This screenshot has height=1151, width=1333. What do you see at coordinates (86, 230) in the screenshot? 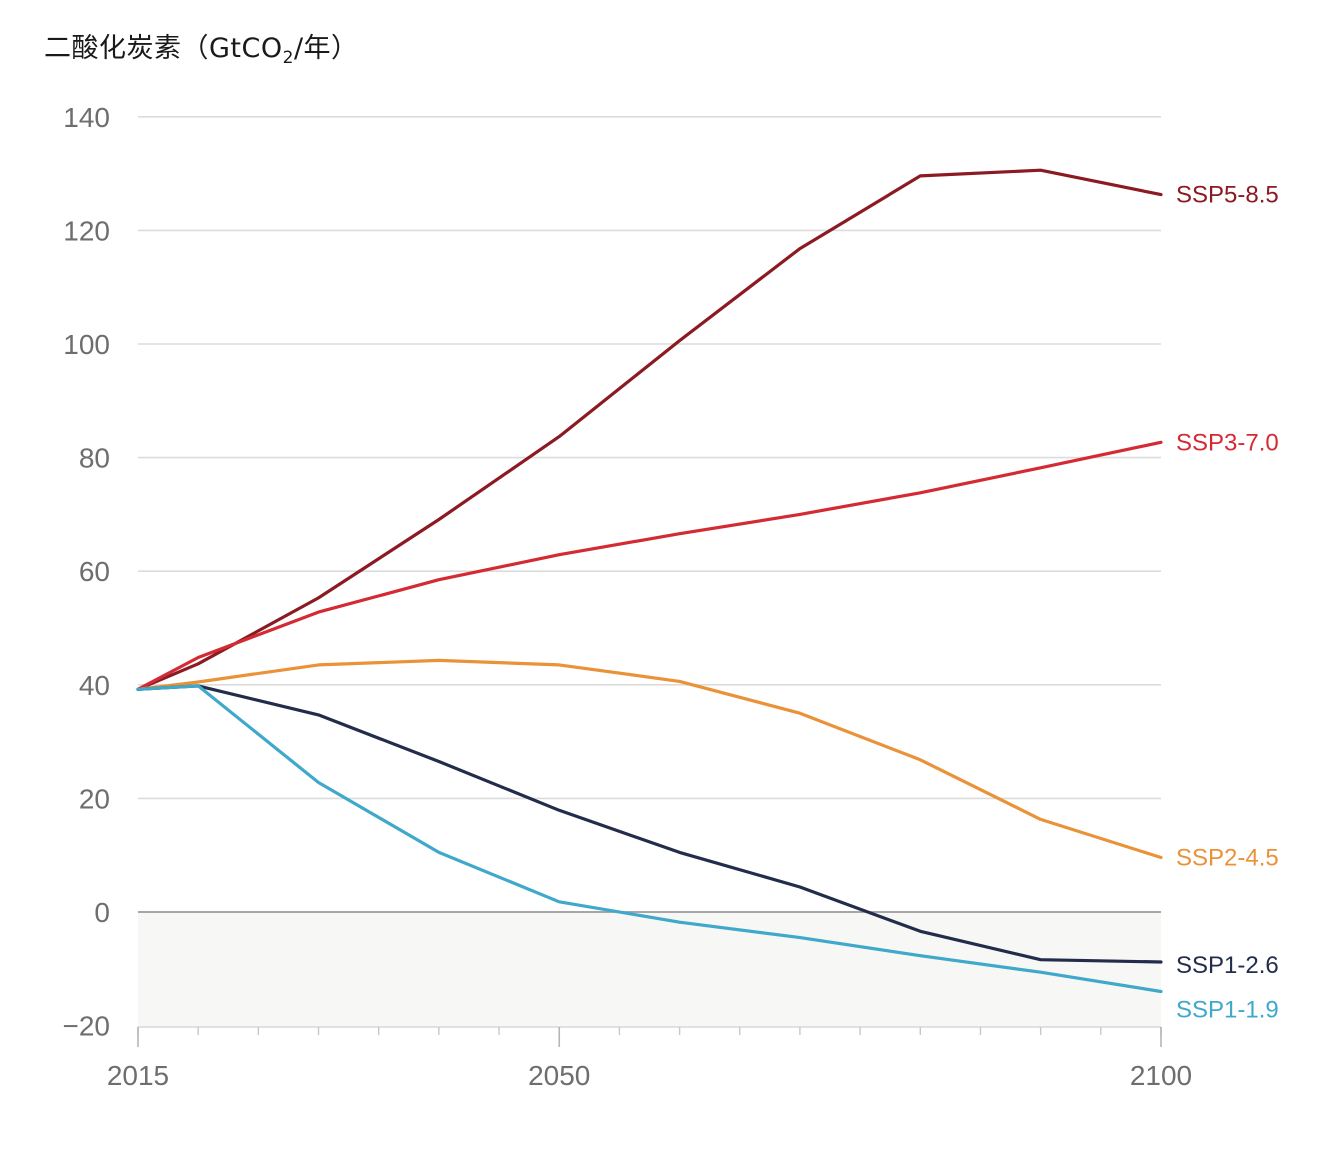
I see `y-tick-label: 120` at bounding box center [86, 230].